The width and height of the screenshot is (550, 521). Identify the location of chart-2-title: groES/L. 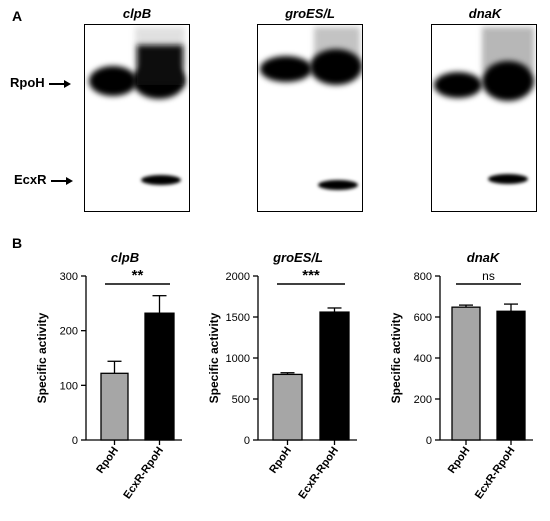
(297, 257).